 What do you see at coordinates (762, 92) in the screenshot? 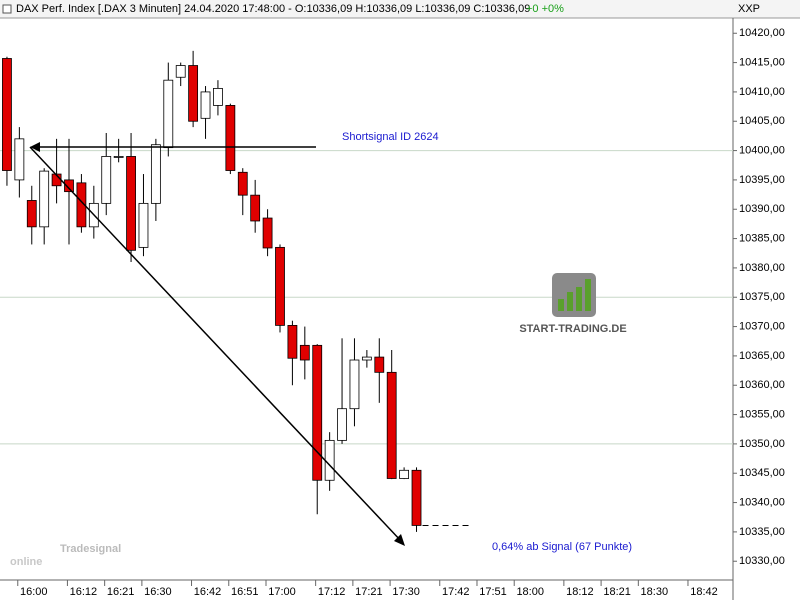
I see `y-tick-label: 10410,00` at bounding box center [762, 92].